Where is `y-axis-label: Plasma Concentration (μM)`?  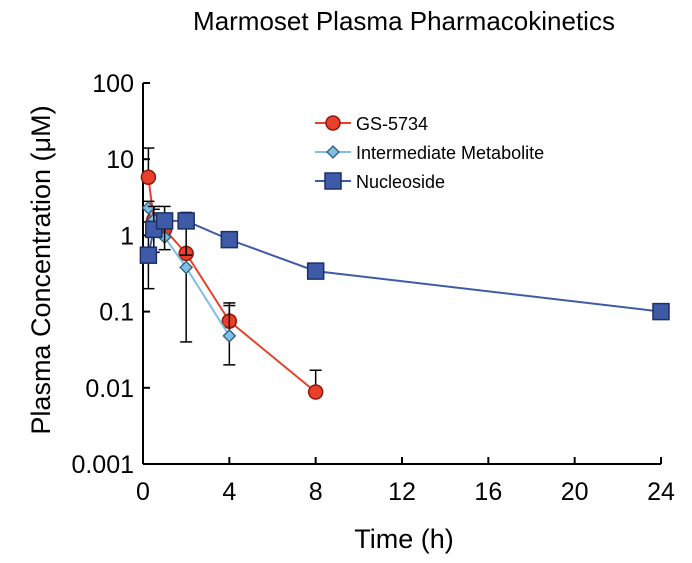 y-axis-label: Plasma Concentration (μM) is located at coordinates (41, 269).